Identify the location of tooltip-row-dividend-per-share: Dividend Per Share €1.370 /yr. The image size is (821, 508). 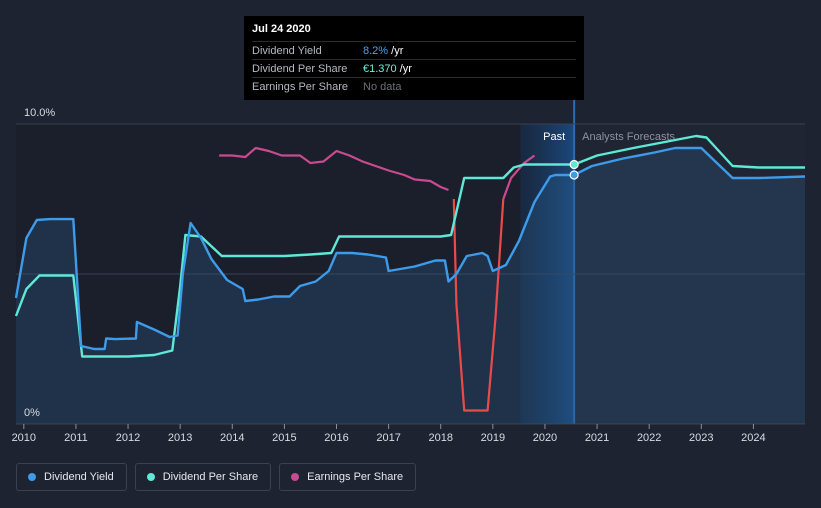
(414, 68).